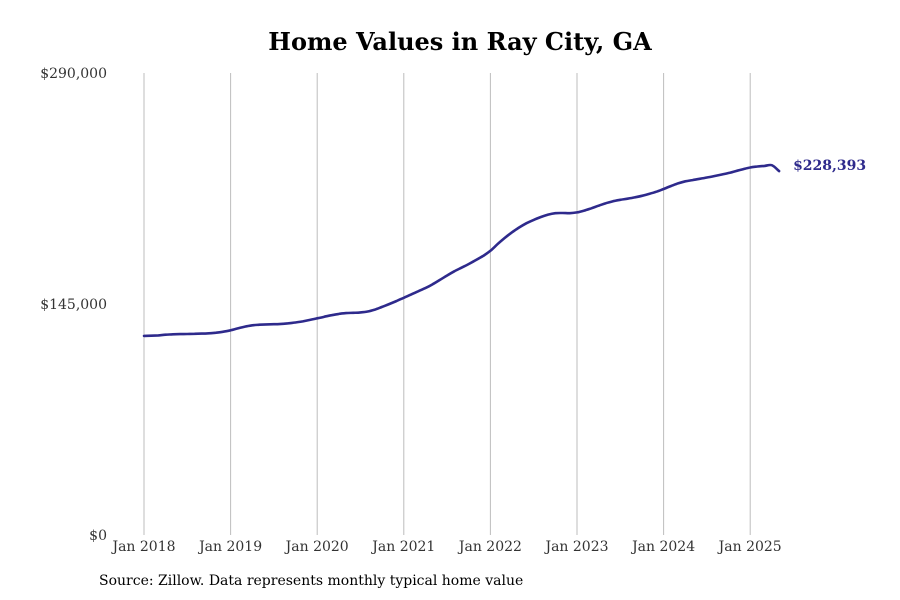  Describe the element at coordinates (142, 547) in the screenshot. I see `x-tick-label: Jan 2018` at that location.